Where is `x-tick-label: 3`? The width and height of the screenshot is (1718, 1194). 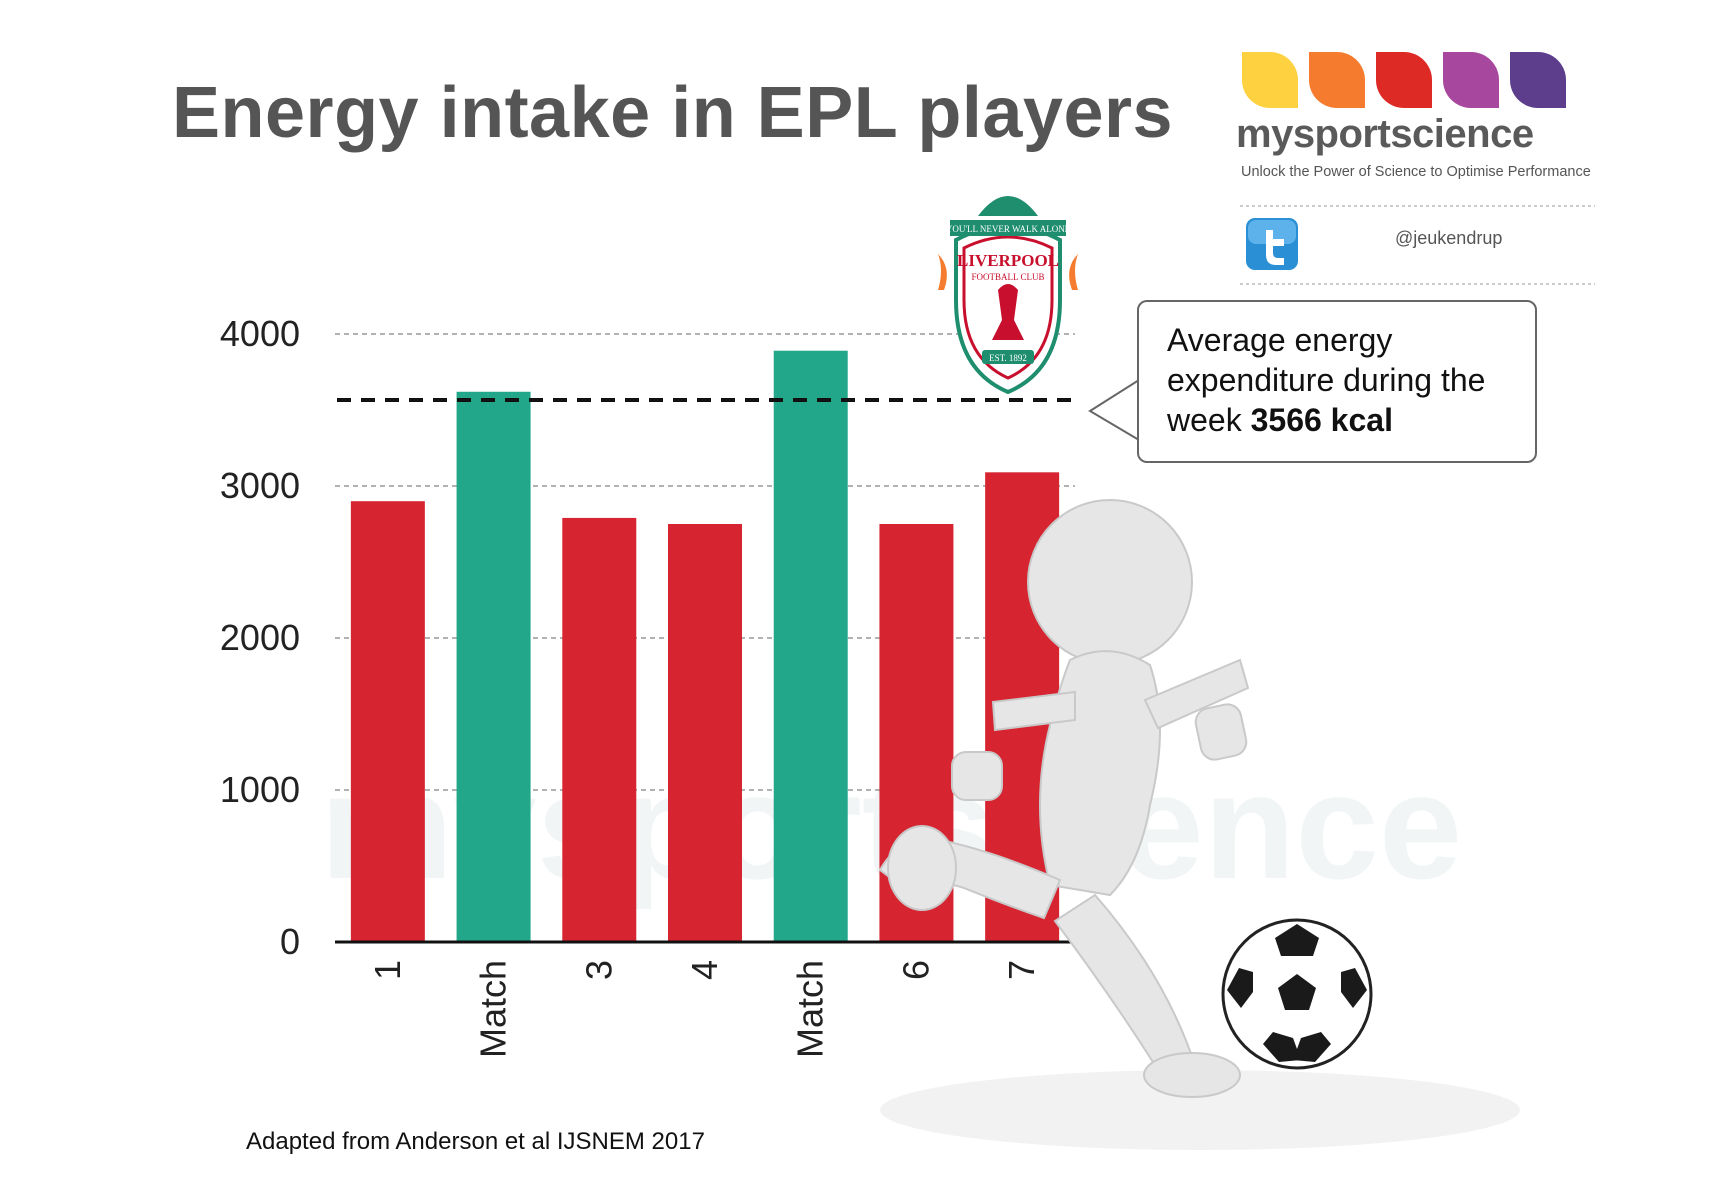 x-tick-label: 3 is located at coordinates (598, 970).